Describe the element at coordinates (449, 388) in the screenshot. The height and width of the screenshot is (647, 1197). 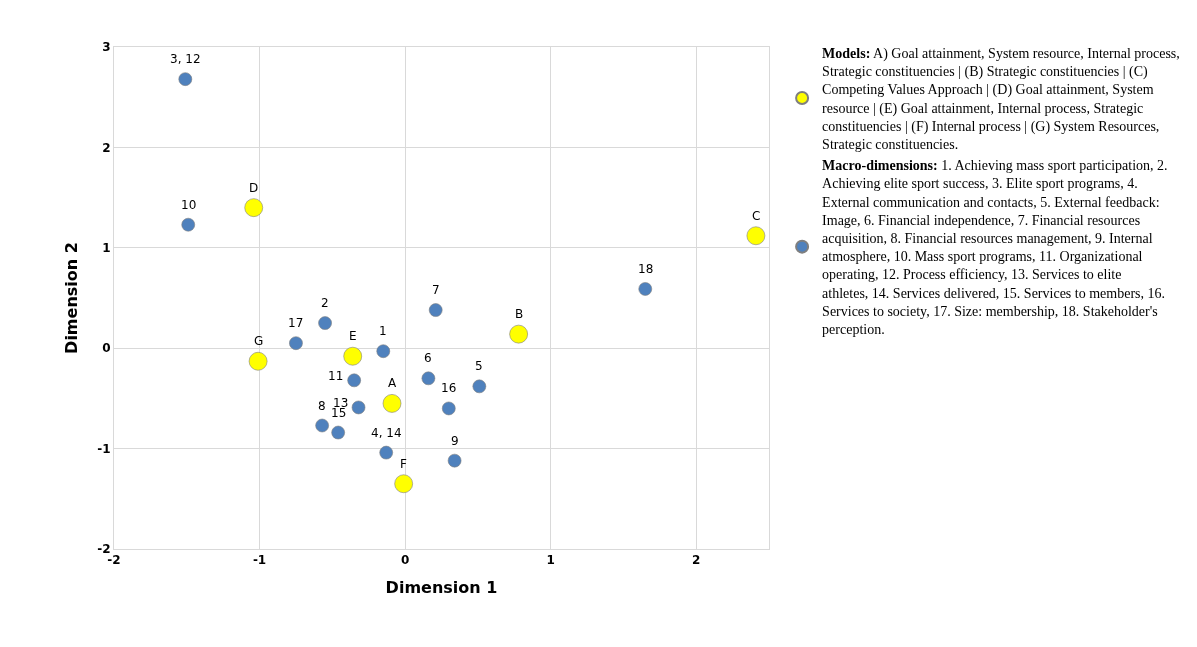
I see `annotation: 16` at that location.